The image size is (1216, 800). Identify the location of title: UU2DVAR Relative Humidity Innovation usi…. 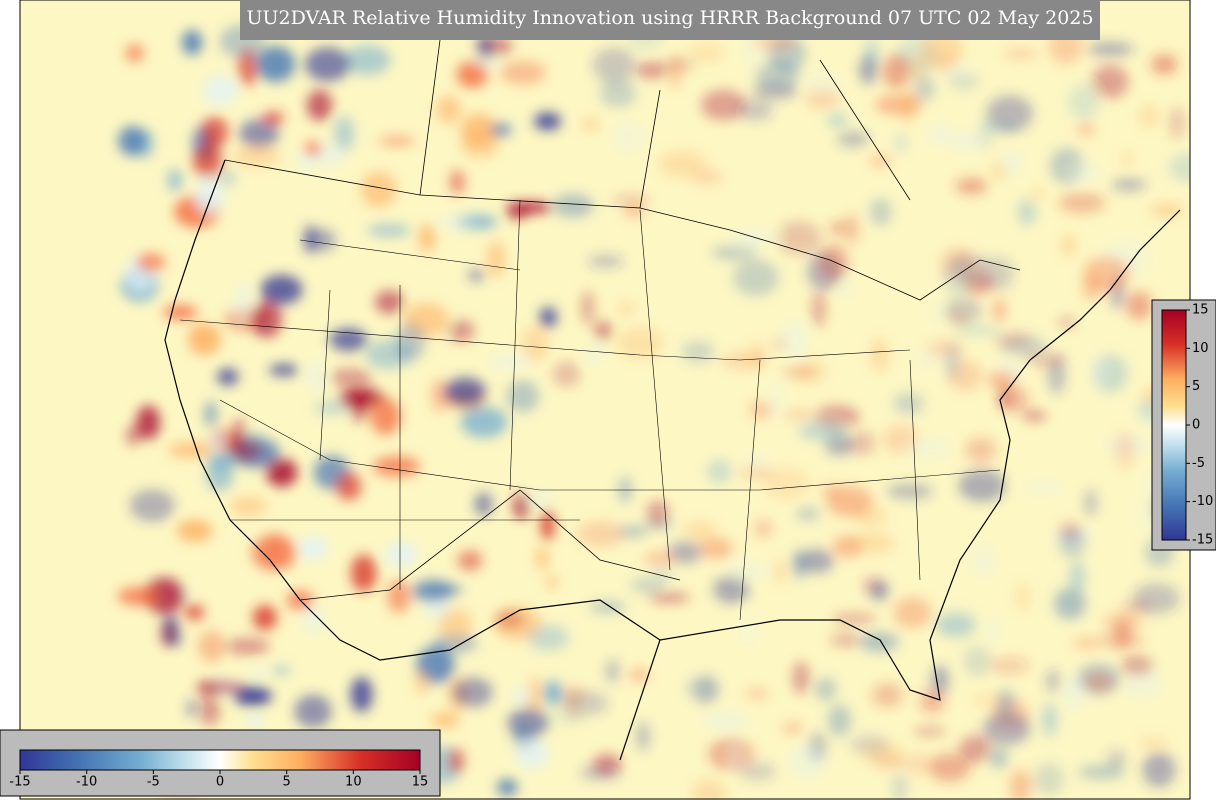
(669, 18).